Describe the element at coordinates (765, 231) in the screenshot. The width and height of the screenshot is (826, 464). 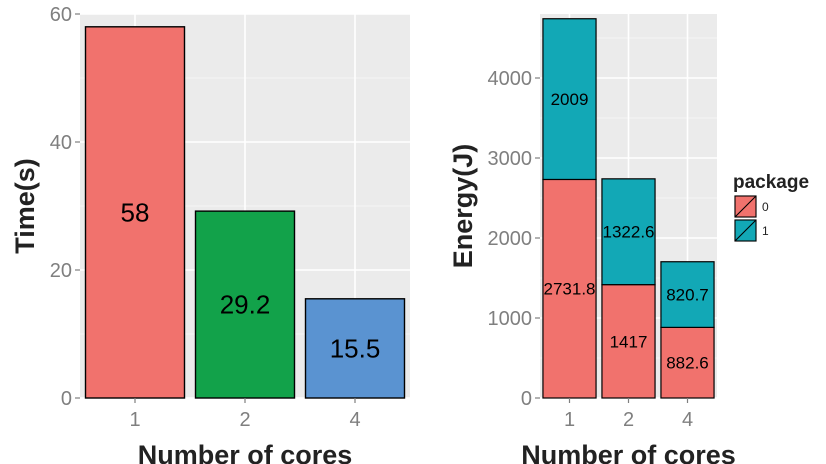
I see `legend-label: 1` at that location.